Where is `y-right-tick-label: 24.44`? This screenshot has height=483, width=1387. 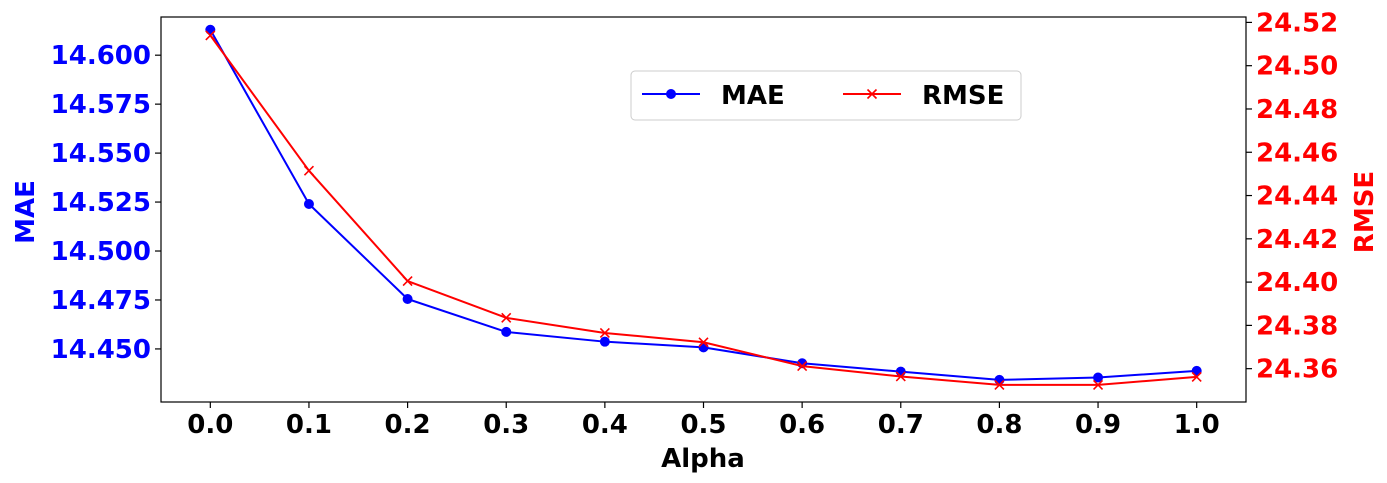
y-right-tick-label: 24.44 is located at coordinates (1297, 197).